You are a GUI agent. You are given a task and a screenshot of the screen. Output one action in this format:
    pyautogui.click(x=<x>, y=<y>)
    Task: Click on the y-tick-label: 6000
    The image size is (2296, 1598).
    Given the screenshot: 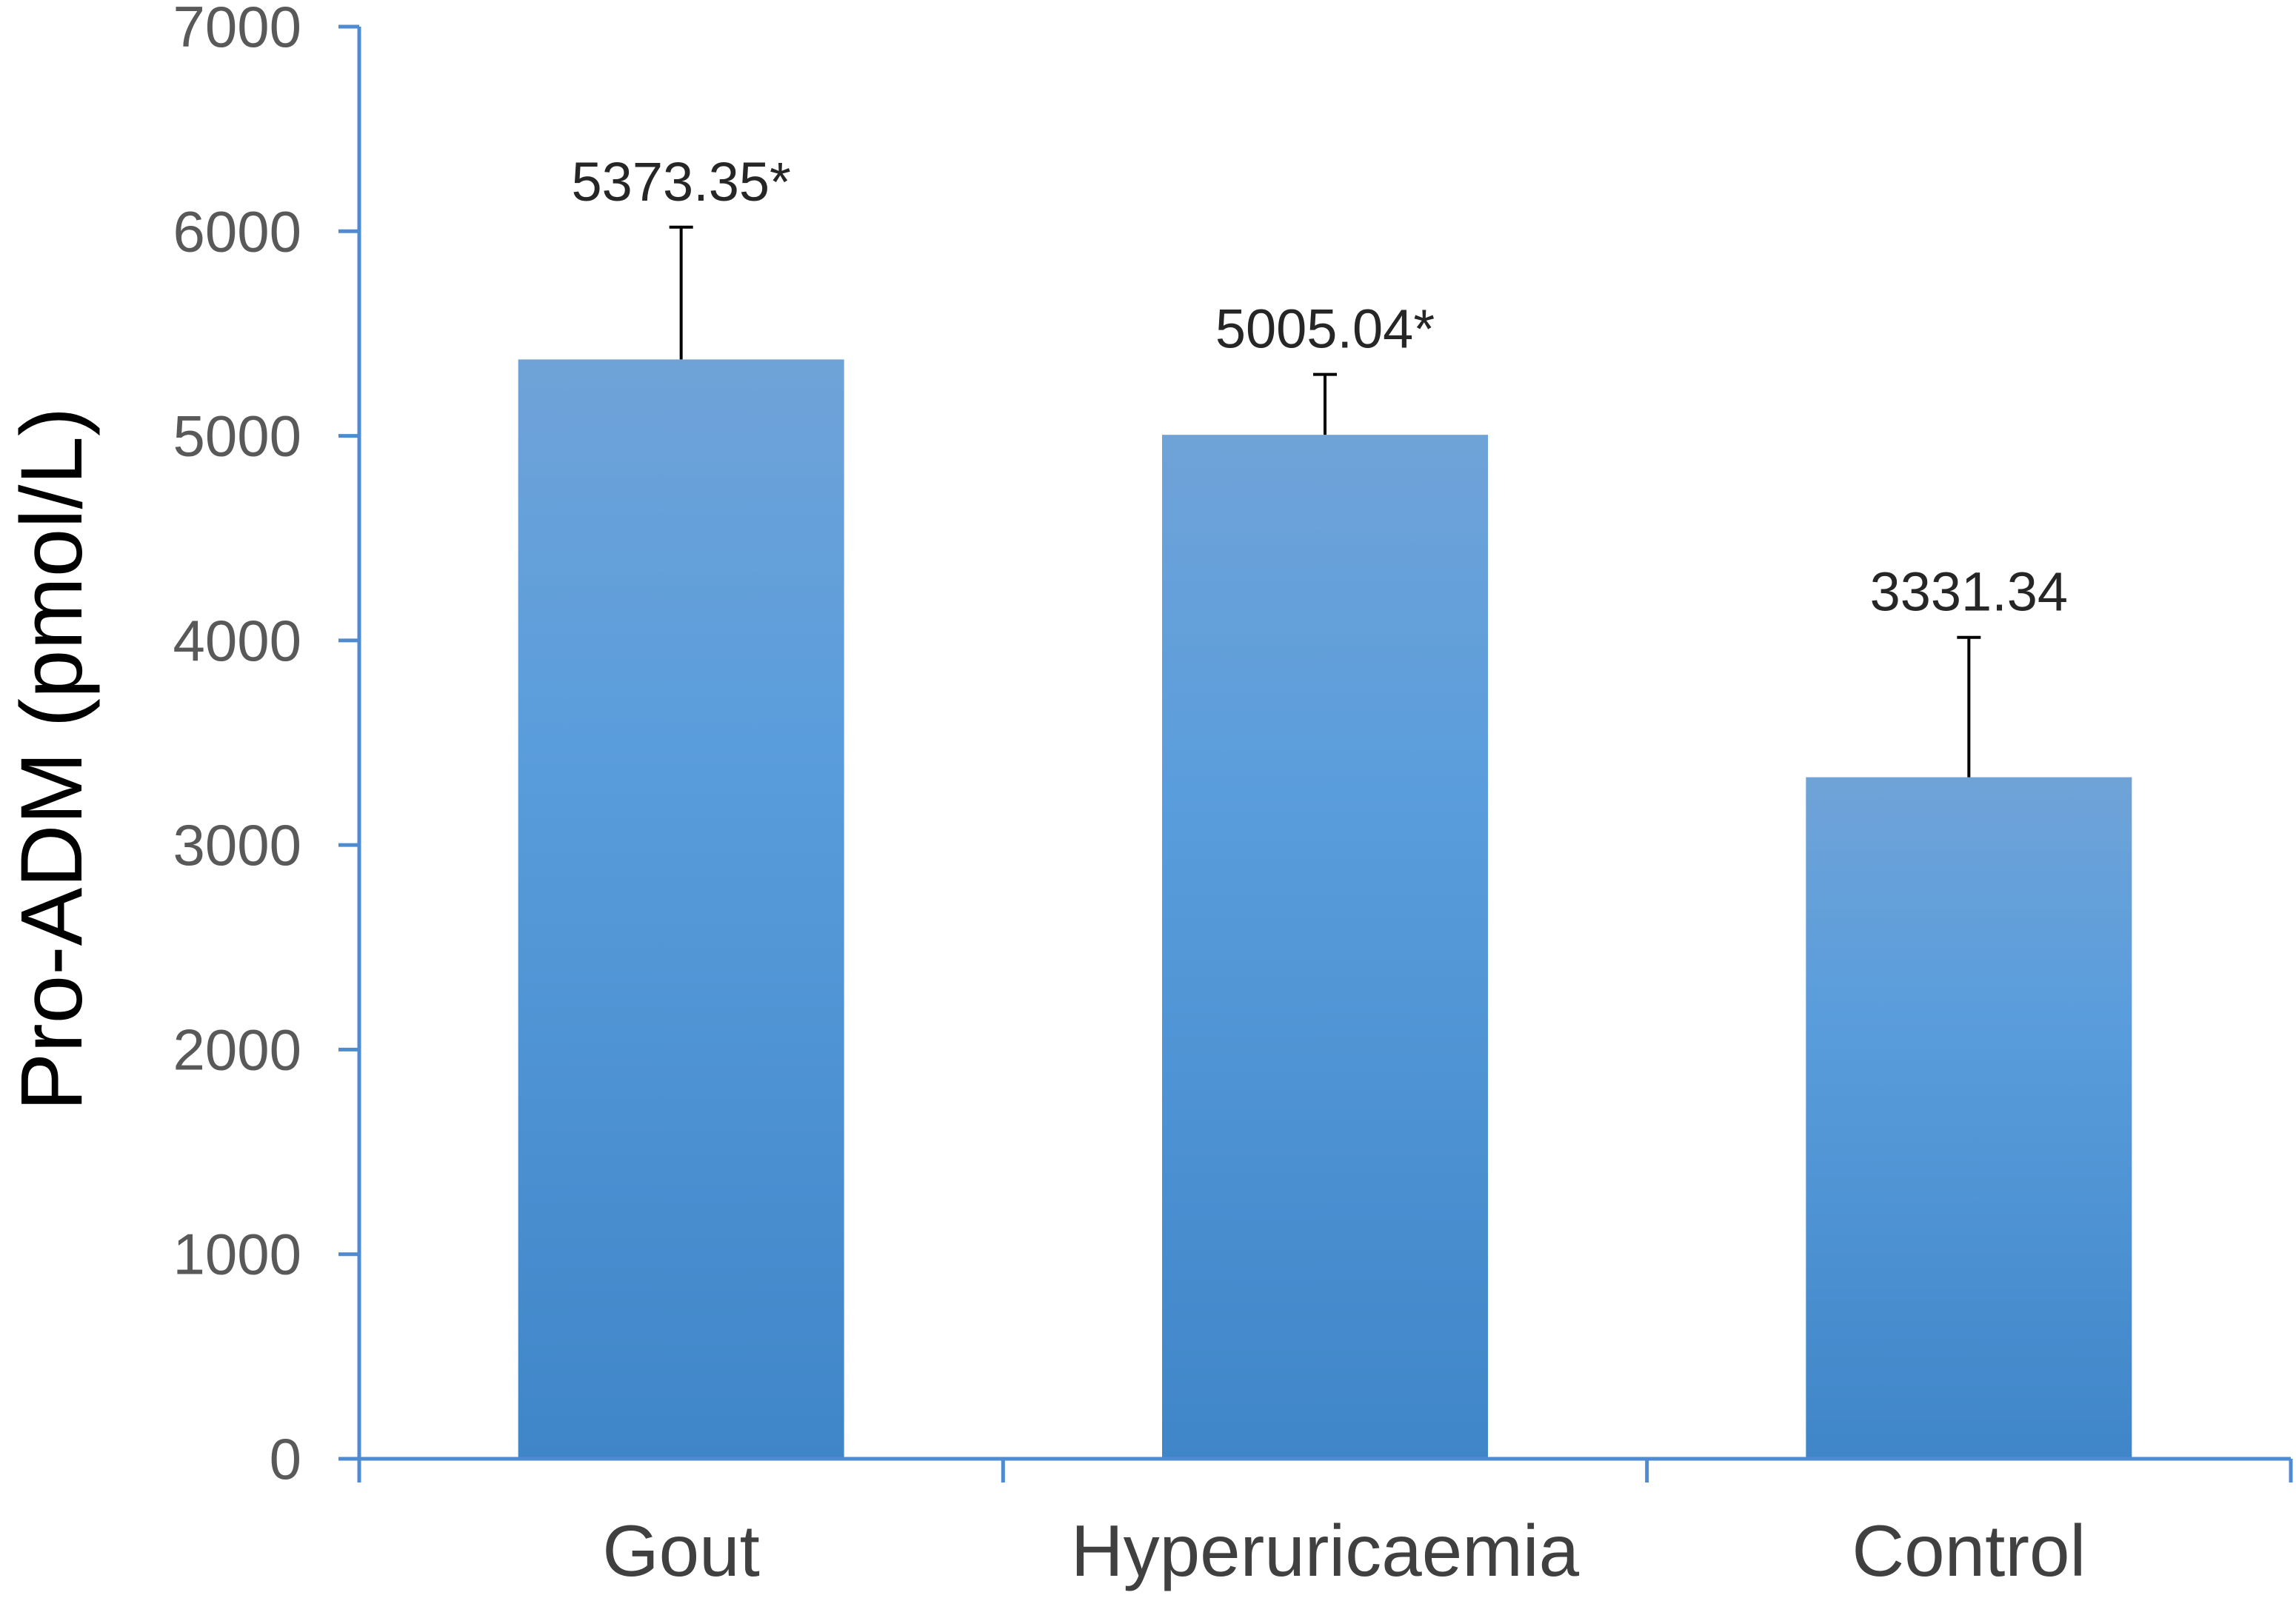 What is the action you would take?
    pyautogui.click(x=237, y=231)
    